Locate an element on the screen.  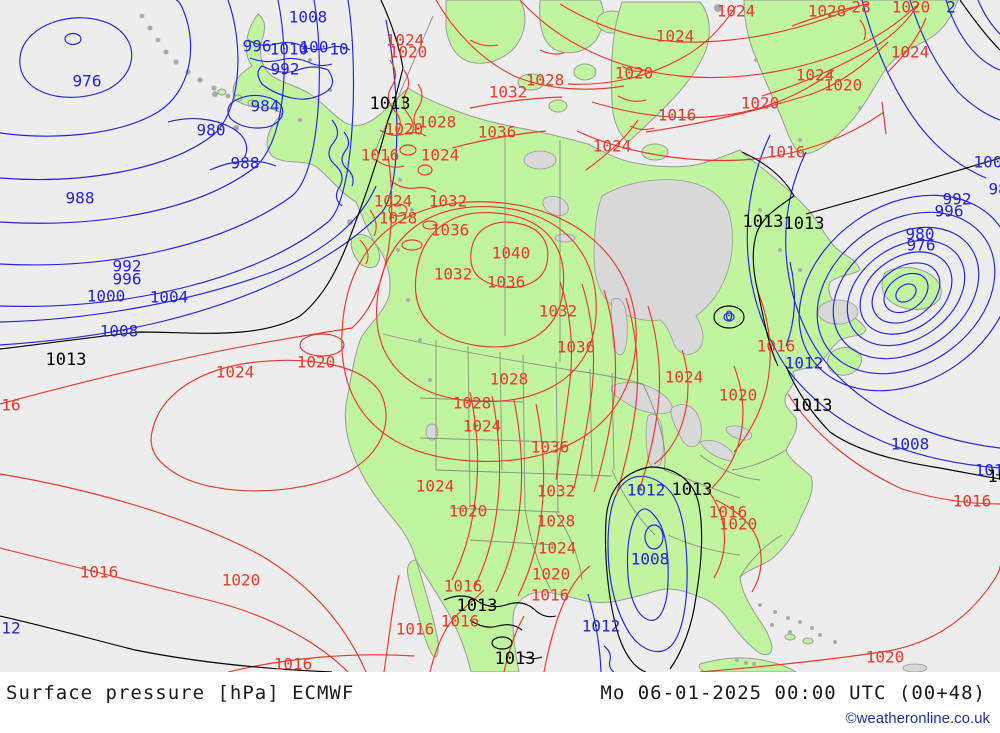
pressure-label: 1040 is located at coordinates (511, 253).